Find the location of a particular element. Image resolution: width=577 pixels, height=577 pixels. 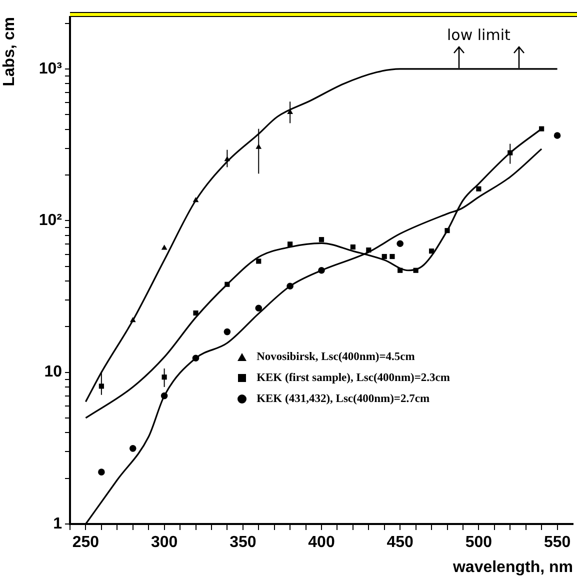

legend-label: Novosibirsk, Lsc(400nm)=4.5cm is located at coordinates (335, 356).